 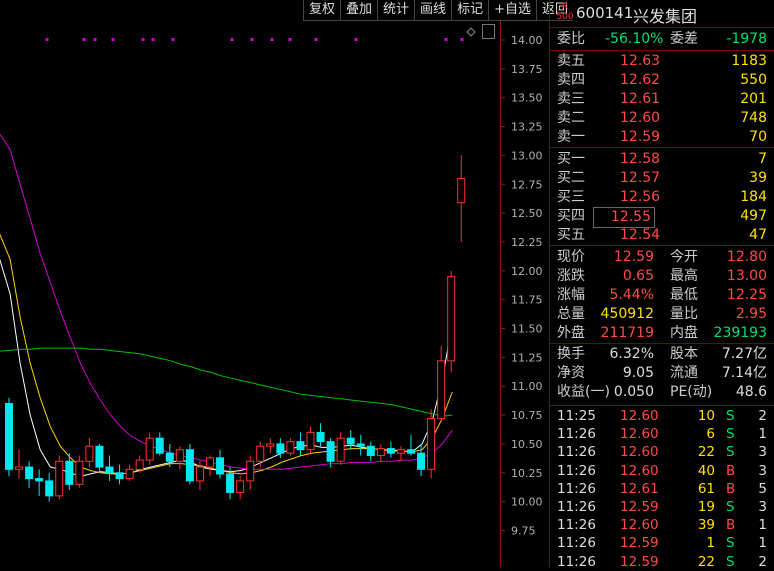 I want to click on tick-row: 11:25 12.60 10 S 2, so click(x=662, y=416).